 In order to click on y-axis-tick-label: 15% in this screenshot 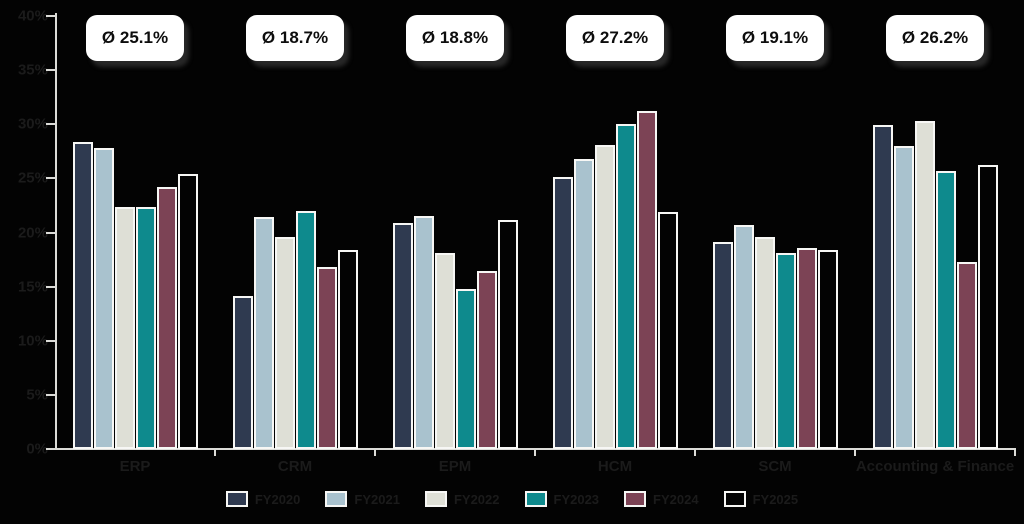, I will do `click(32, 287)`.